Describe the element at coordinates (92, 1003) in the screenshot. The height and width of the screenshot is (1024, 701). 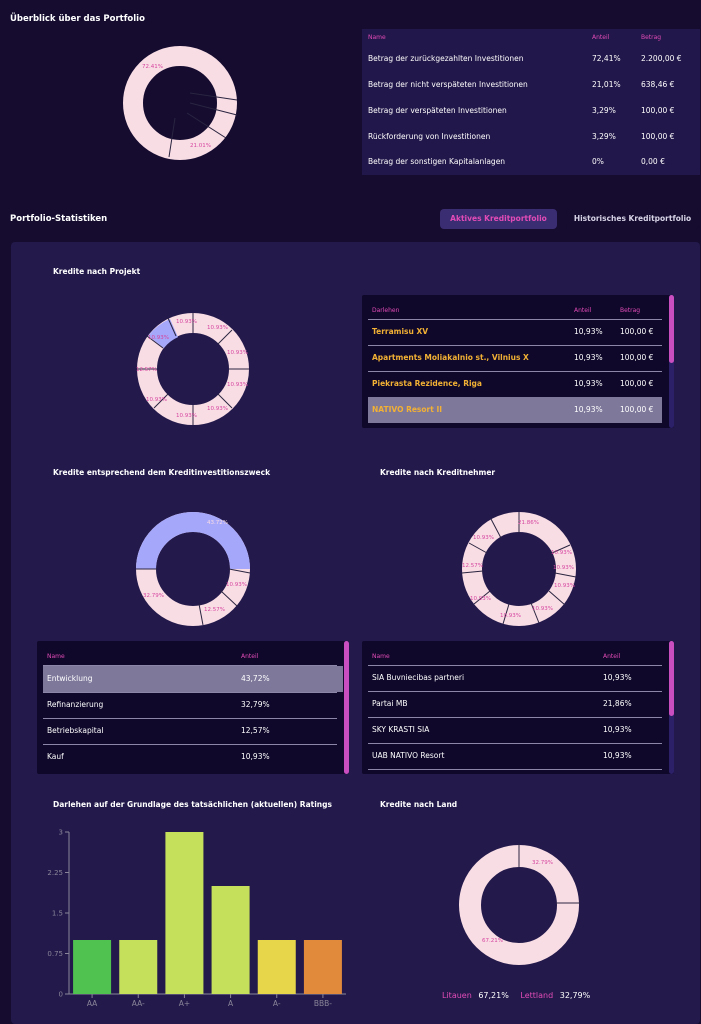
I see `x-tick-label: AA` at that location.